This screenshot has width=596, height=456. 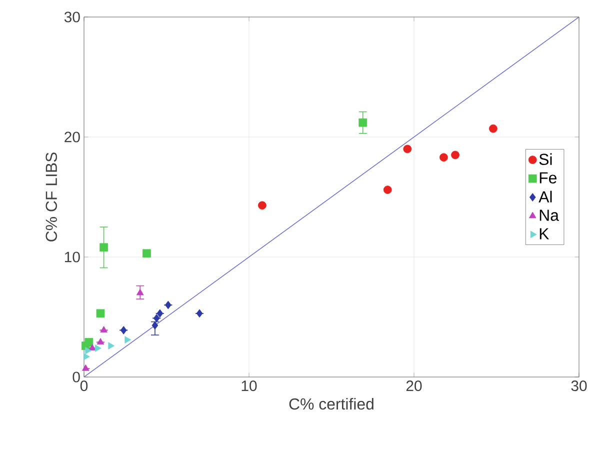 I want to click on y-tick-label: 30, so click(x=72, y=17).